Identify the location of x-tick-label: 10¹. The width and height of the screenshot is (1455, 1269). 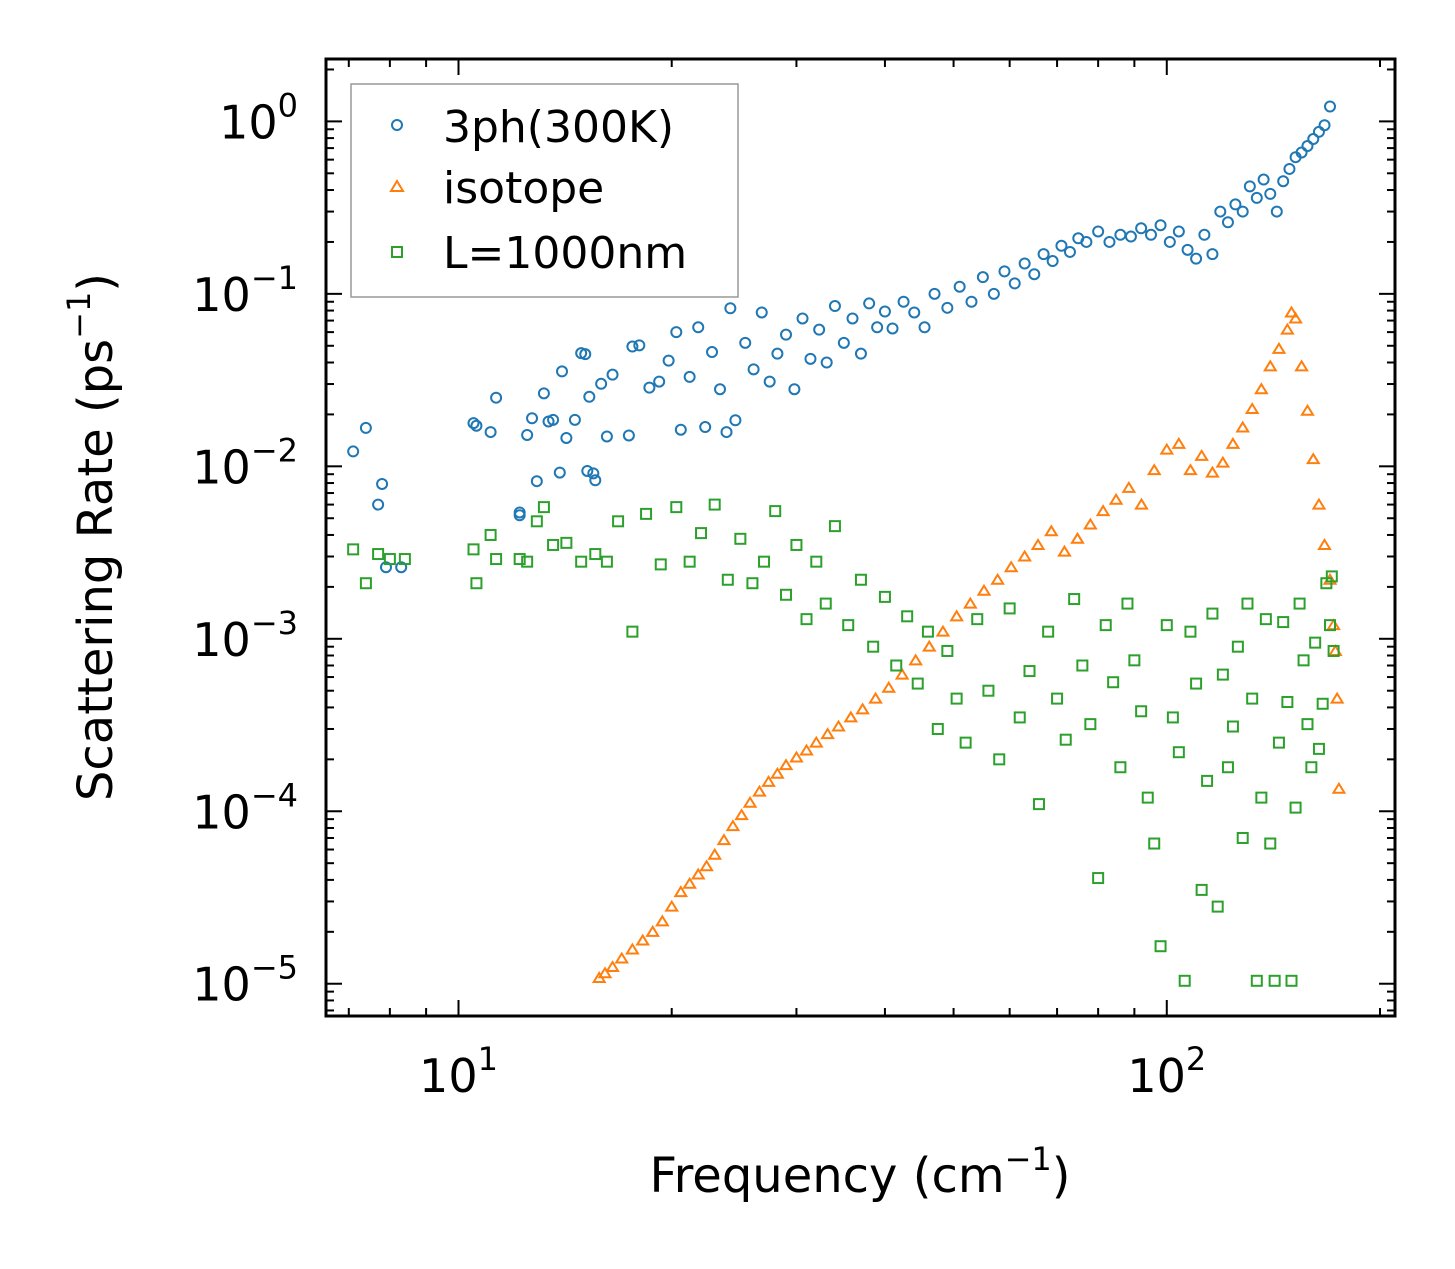
(458, 1071).